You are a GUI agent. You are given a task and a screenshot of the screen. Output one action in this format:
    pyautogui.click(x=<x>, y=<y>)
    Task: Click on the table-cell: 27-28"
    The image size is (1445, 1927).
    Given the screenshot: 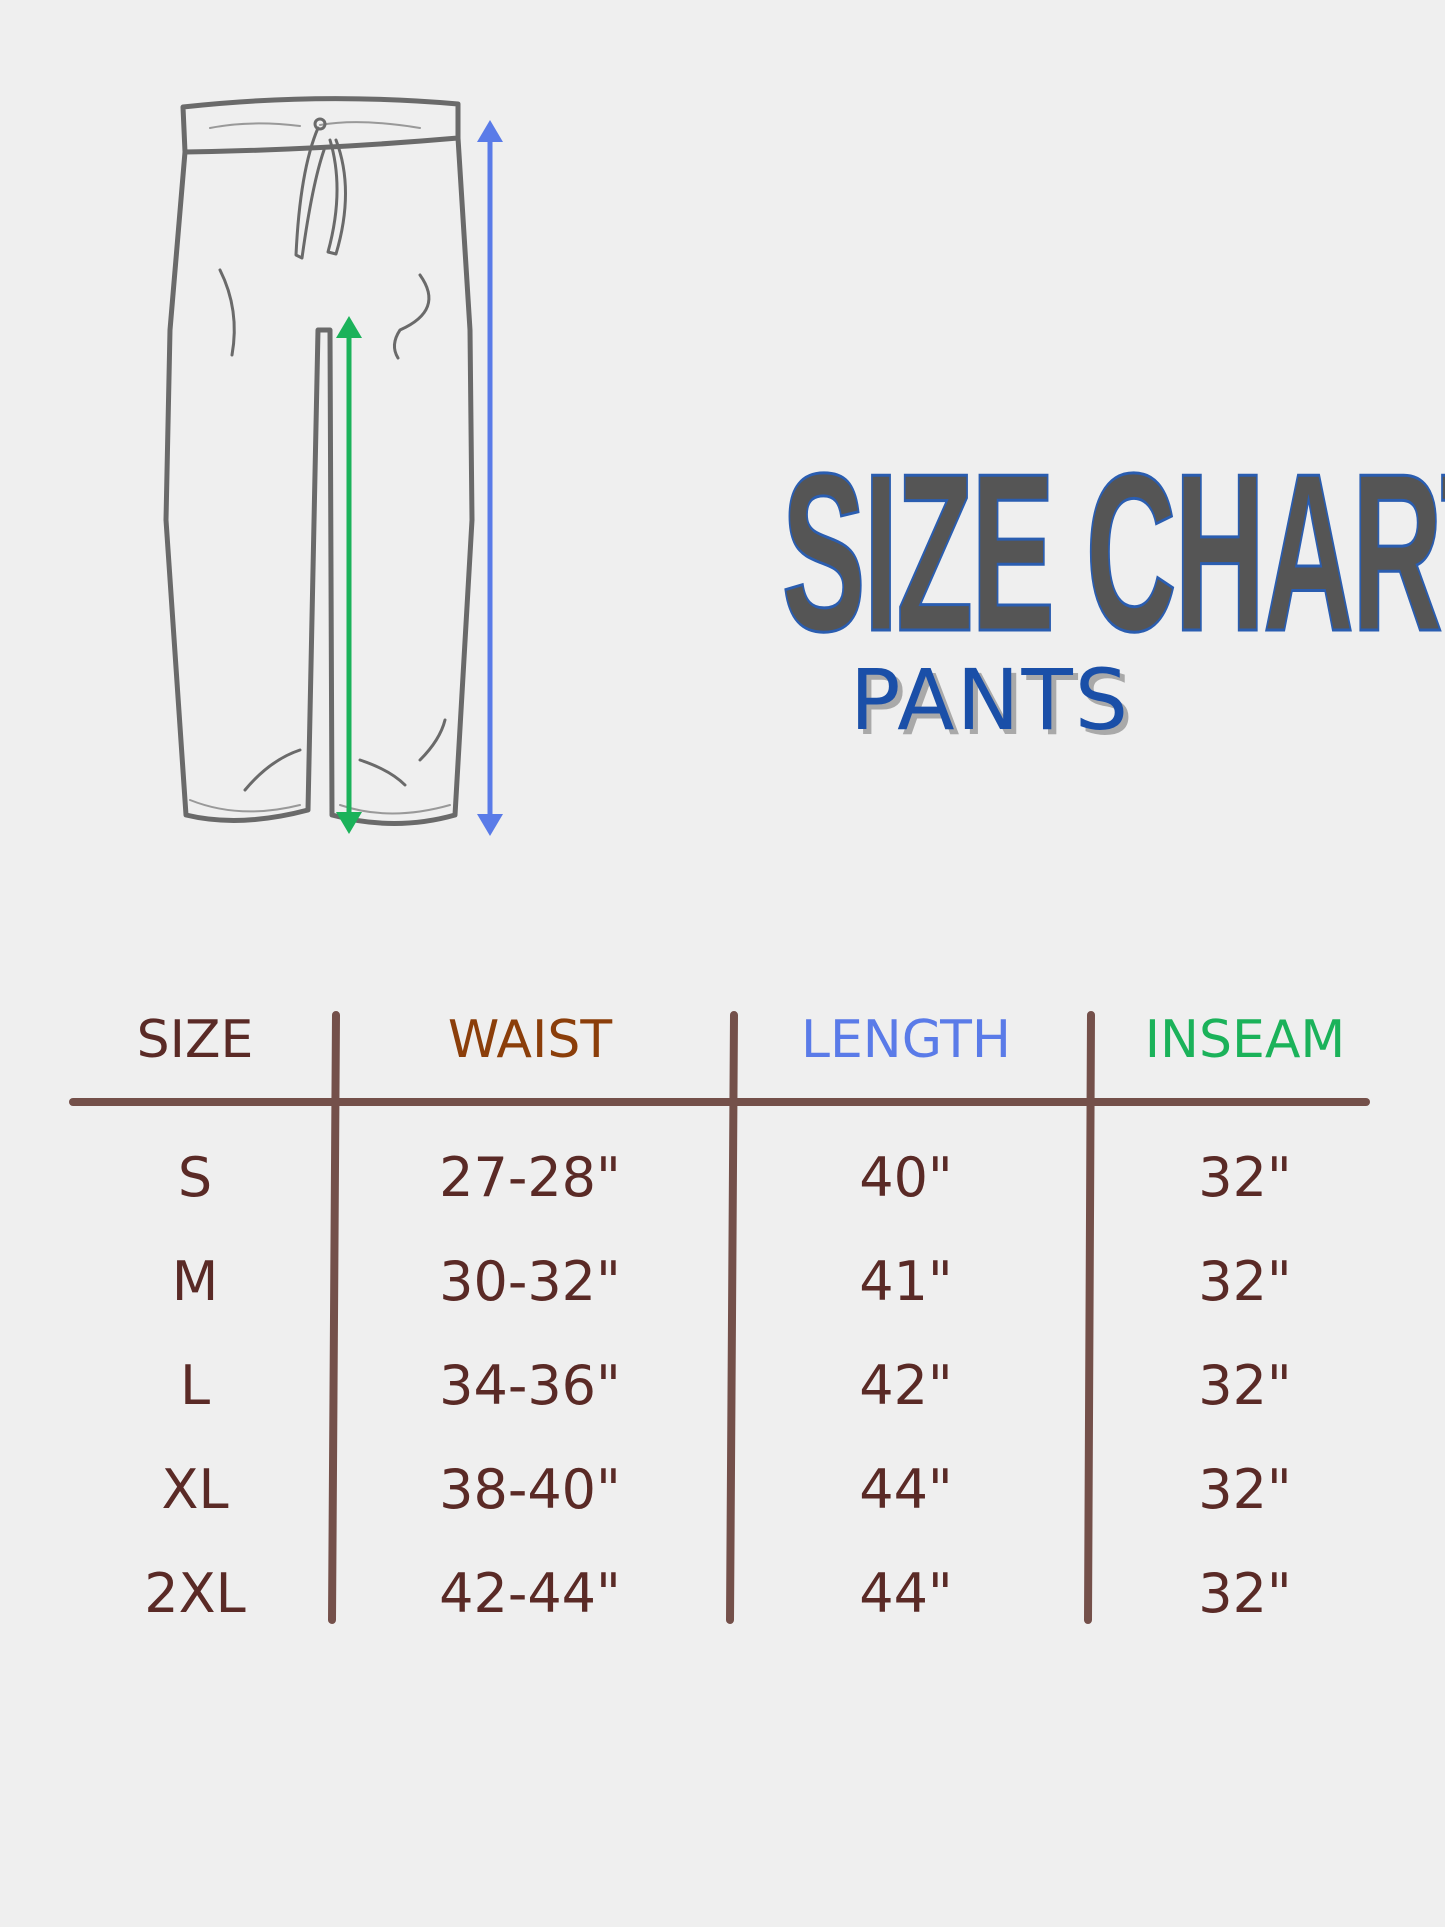 What is the action you would take?
    pyautogui.click(x=530, y=1177)
    